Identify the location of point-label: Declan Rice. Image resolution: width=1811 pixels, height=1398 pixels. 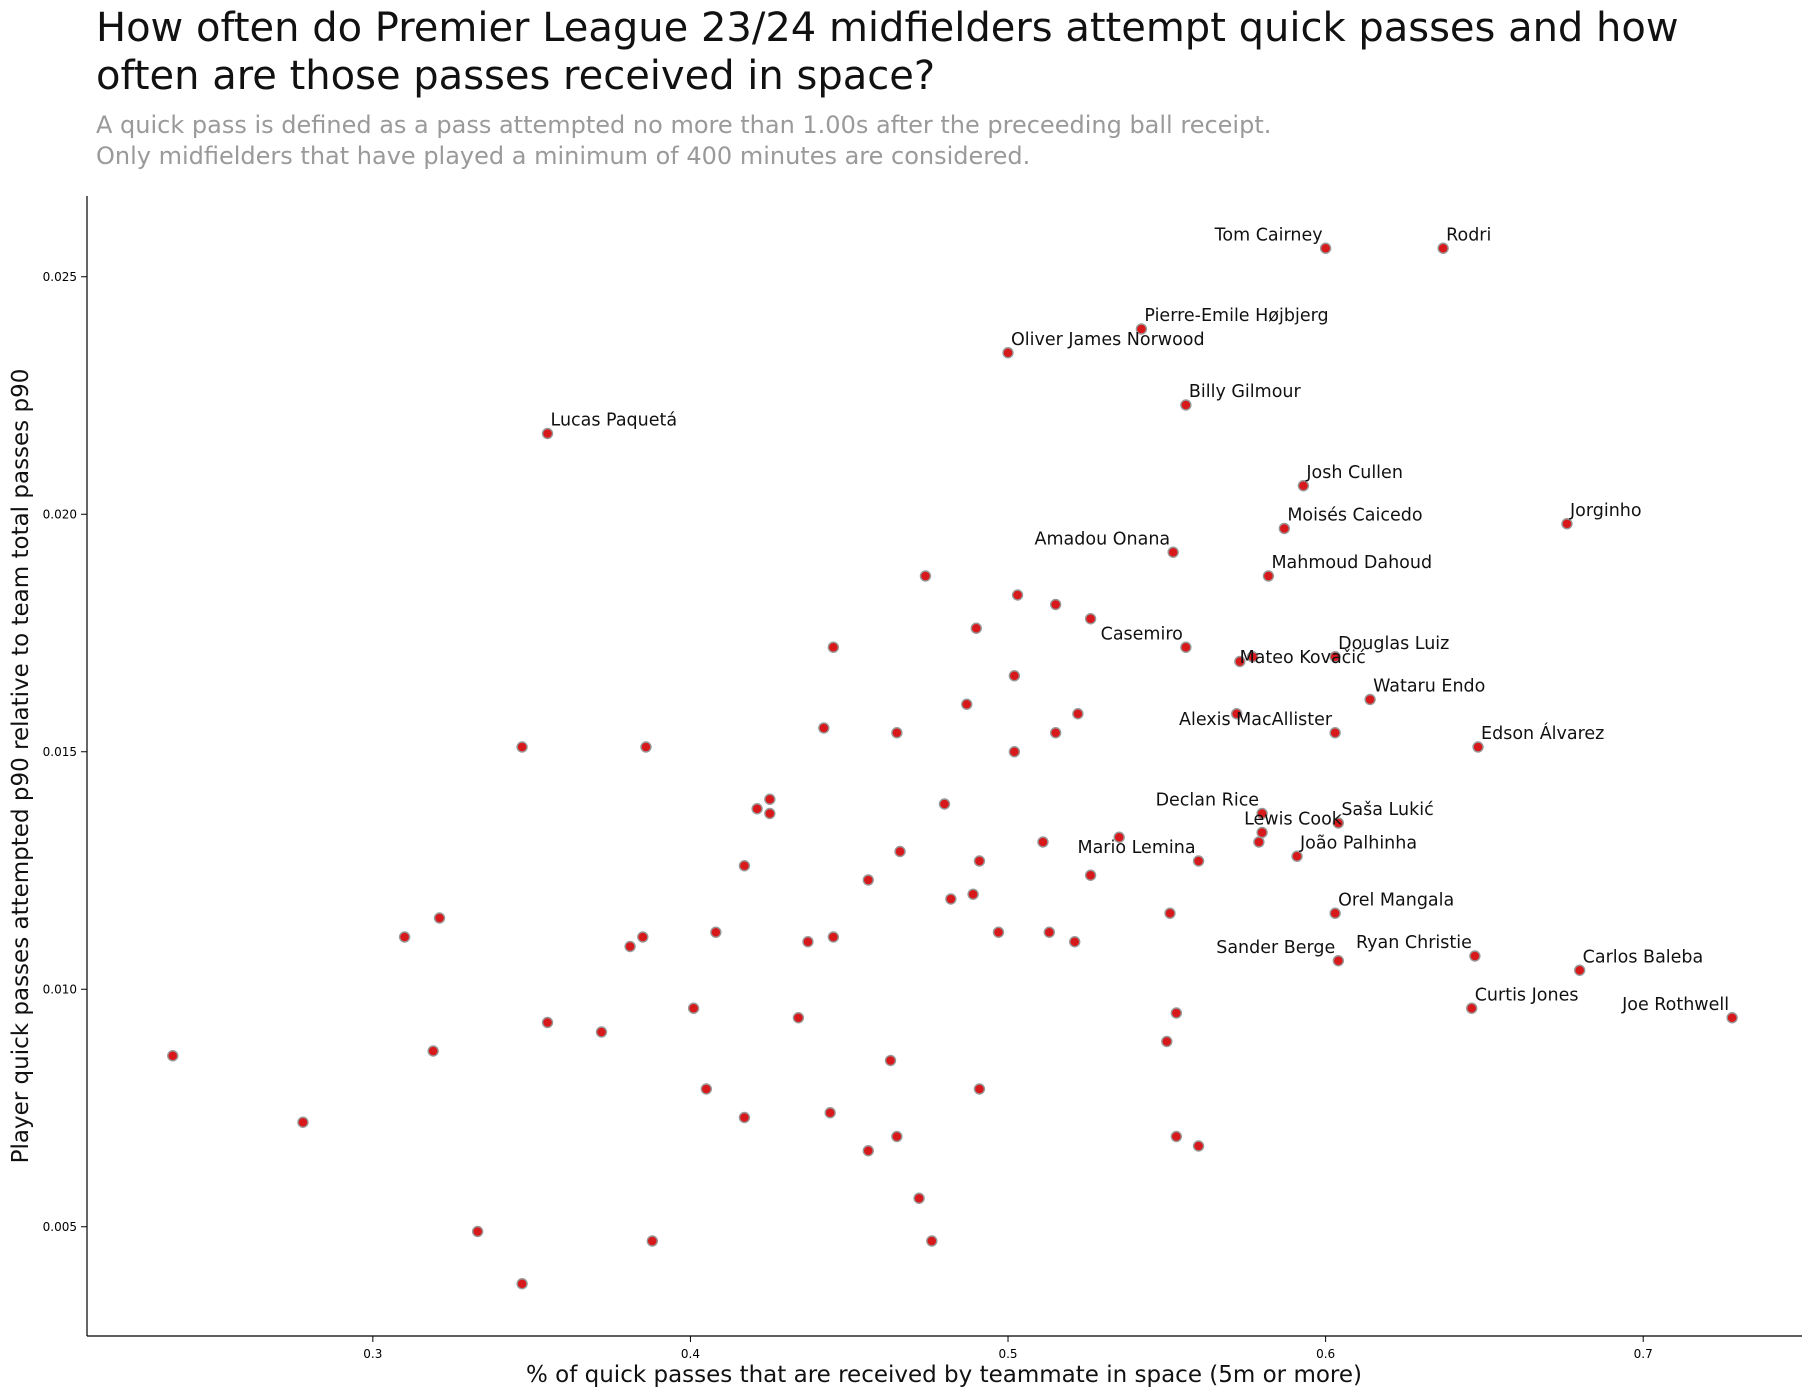
(1208, 801).